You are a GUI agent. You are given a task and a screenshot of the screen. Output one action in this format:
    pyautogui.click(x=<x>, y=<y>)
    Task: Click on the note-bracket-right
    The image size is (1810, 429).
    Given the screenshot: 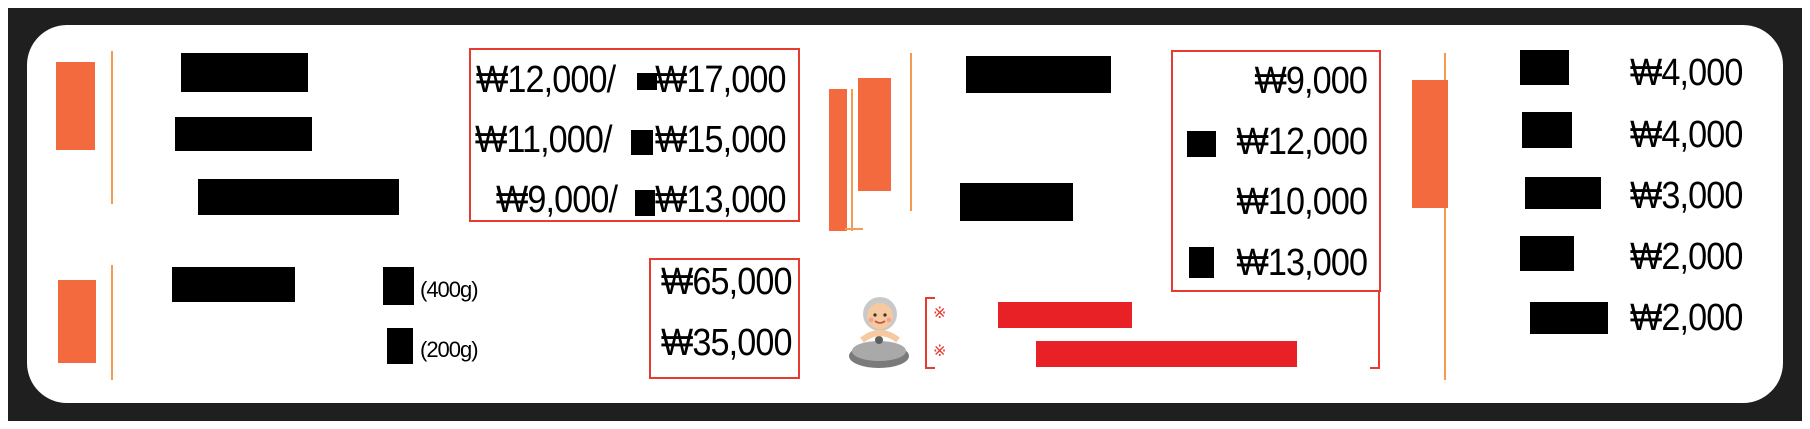 What is the action you would take?
    pyautogui.click(x=1379, y=330)
    